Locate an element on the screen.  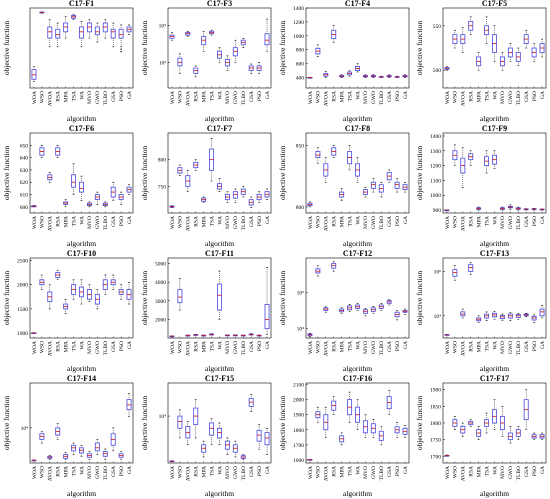
y-tick-label: 1800 is located at coordinates (298, 431).